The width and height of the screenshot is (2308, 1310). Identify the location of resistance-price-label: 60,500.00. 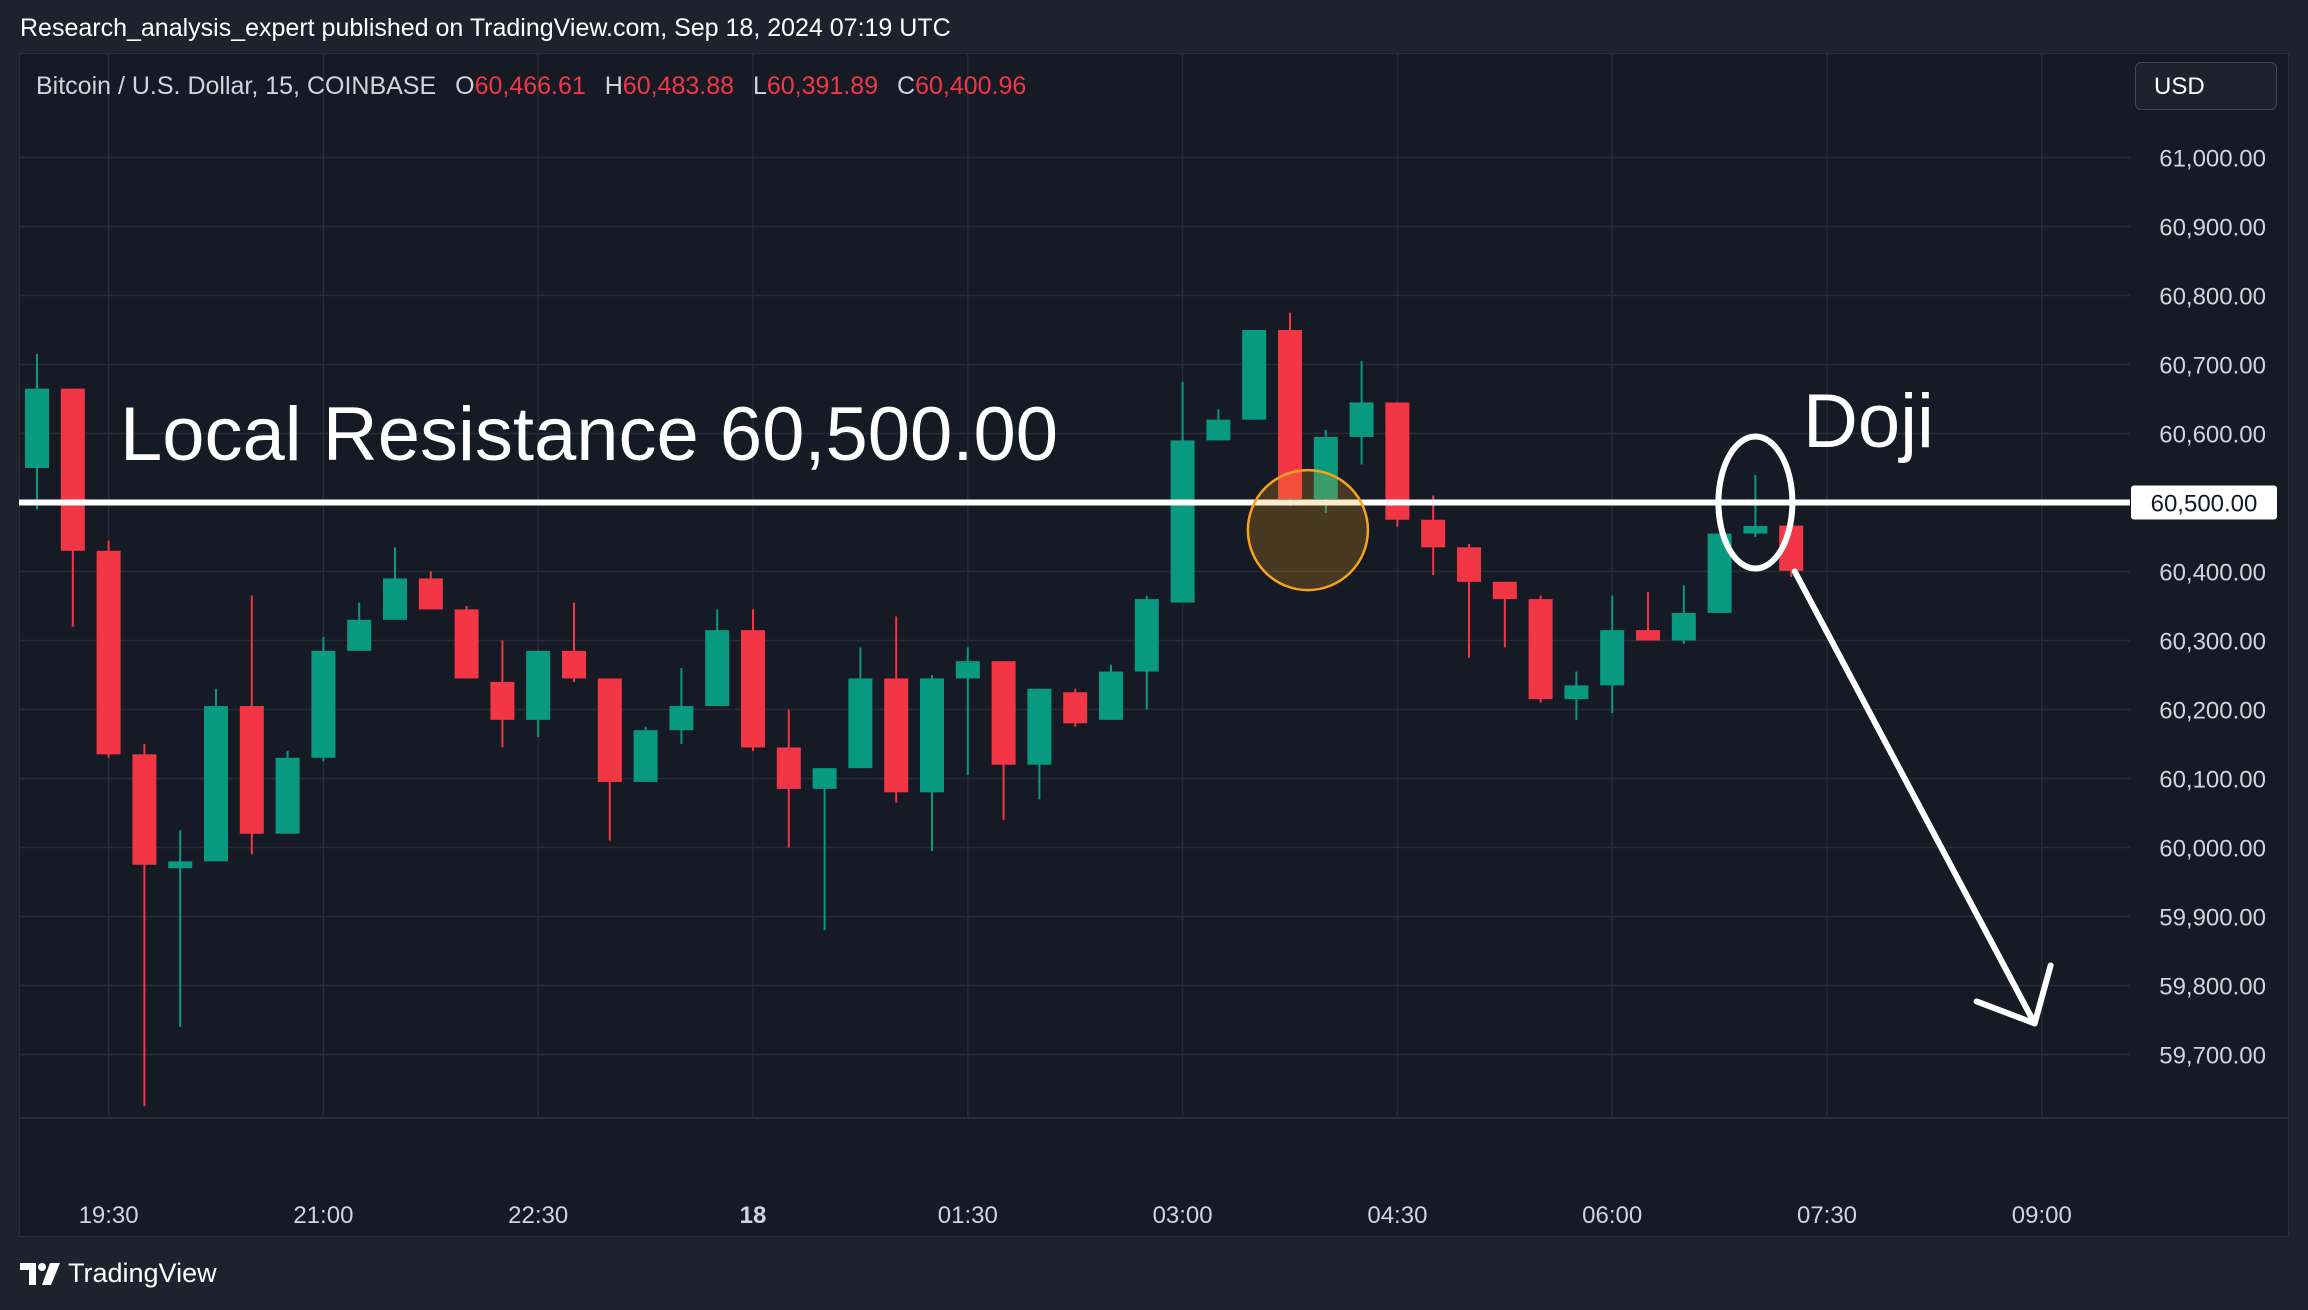
(2204, 504).